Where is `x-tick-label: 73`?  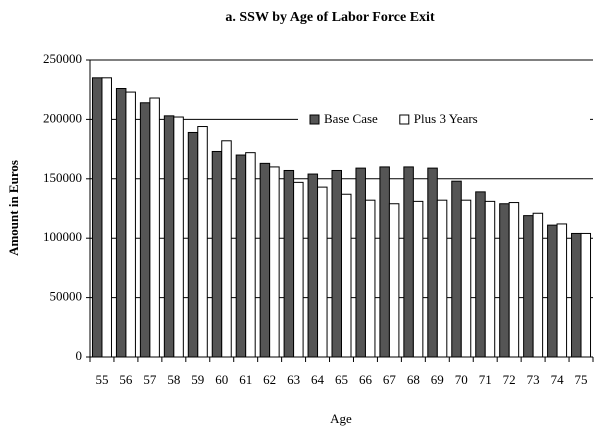 x-tick-label: 73 is located at coordinates (533, 379).